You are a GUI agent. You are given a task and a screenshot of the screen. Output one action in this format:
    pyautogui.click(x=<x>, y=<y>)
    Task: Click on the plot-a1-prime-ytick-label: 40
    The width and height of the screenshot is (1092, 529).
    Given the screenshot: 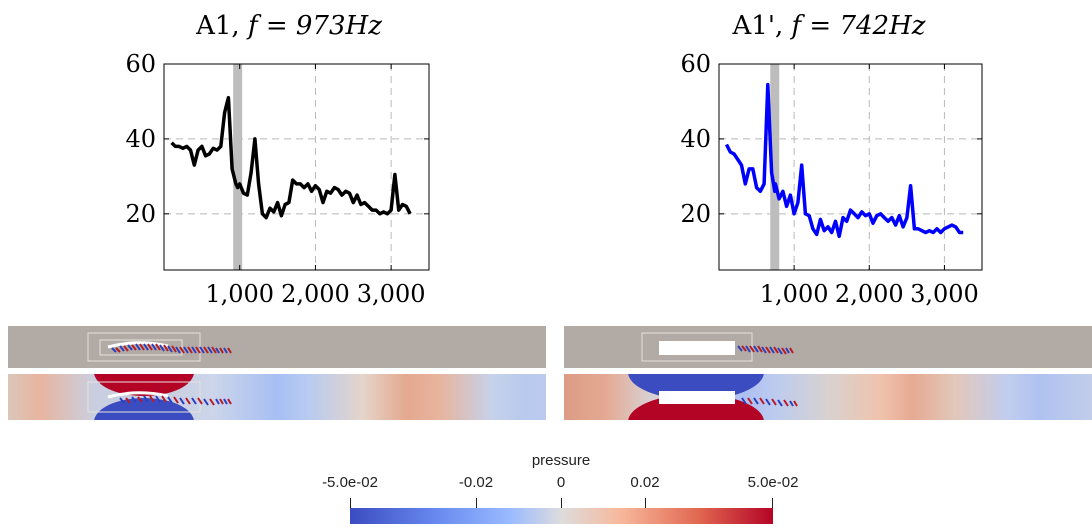 What is the action you would take?
    pyautogui.click(x=695, y=139)
    